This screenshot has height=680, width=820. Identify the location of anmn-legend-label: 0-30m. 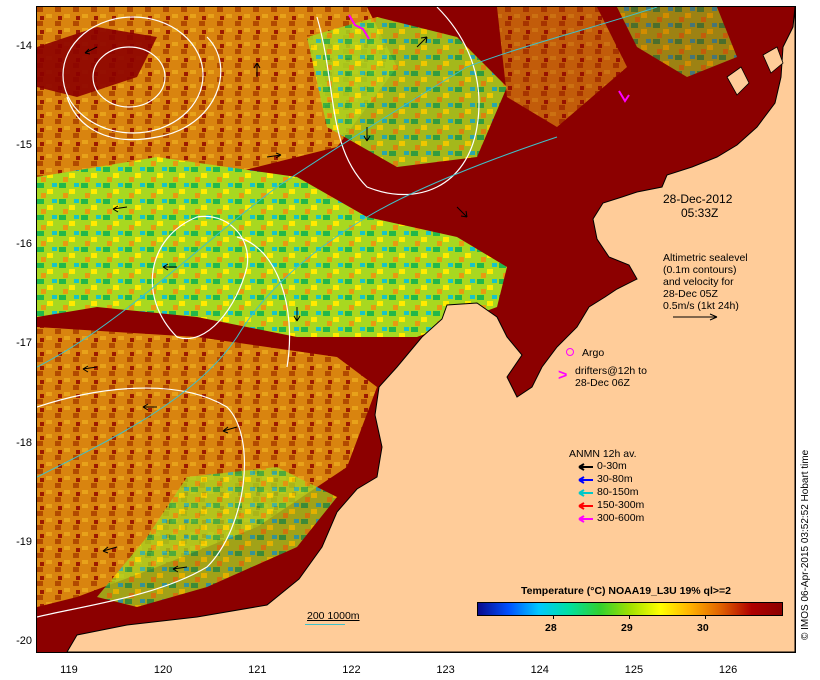
(612, 466).